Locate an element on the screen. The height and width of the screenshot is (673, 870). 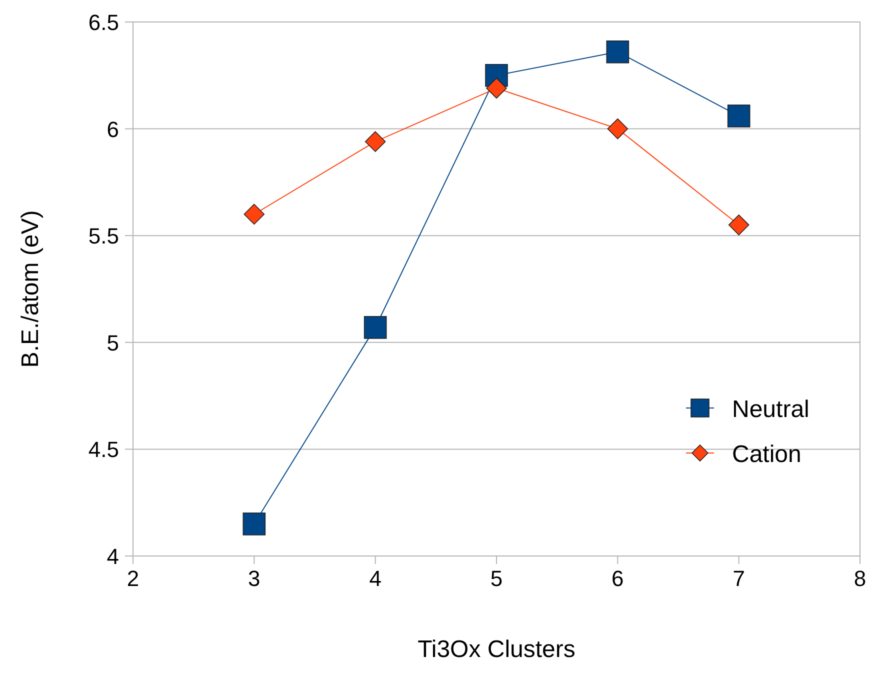
y-tick-label: 5.5 is located at coordinates (103, 236).